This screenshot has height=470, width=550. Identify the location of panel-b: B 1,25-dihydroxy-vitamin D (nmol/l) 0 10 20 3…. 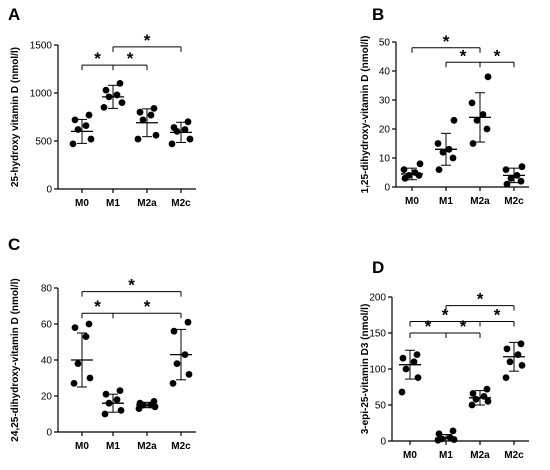
(444, 106).